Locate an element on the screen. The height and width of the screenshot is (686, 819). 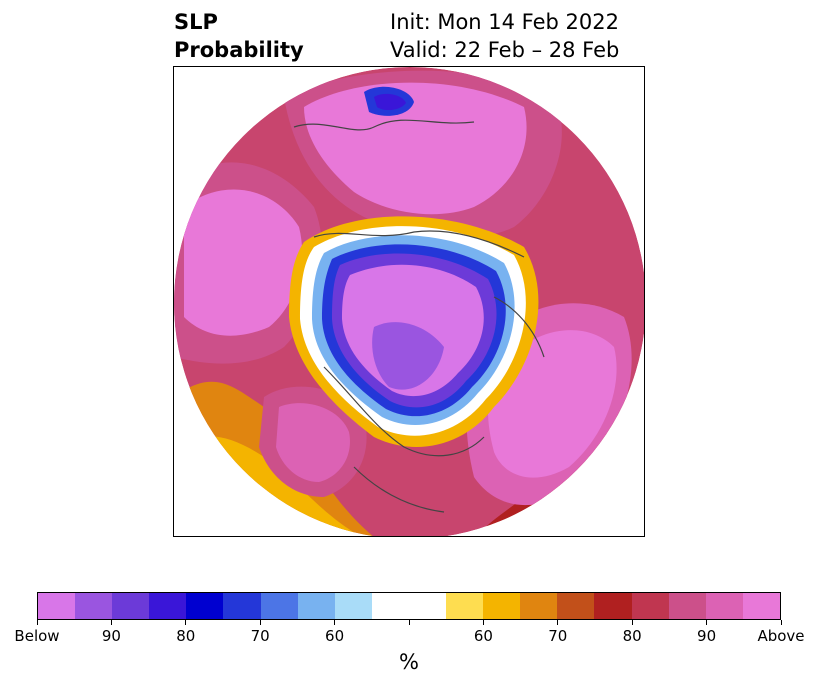
colorbar is located at coordinates (409, 606).